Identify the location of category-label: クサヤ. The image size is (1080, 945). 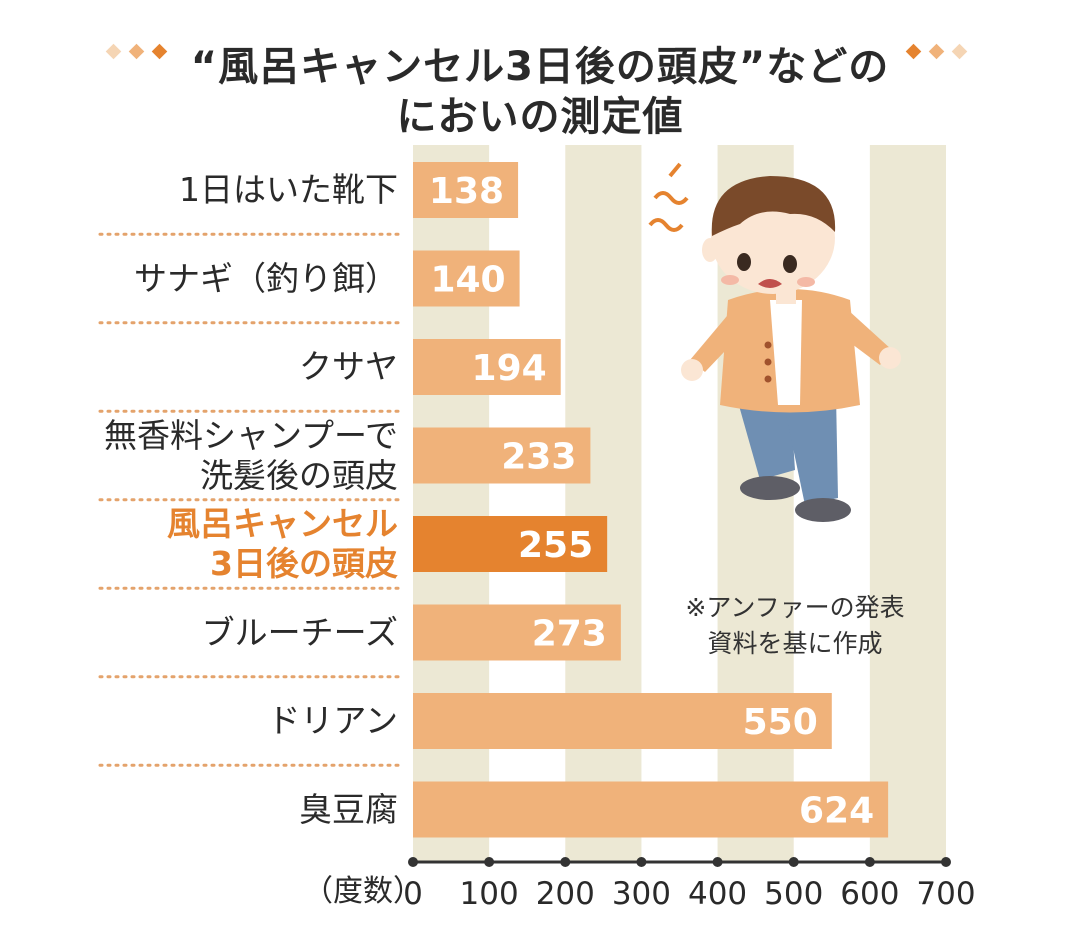
(348, 366).